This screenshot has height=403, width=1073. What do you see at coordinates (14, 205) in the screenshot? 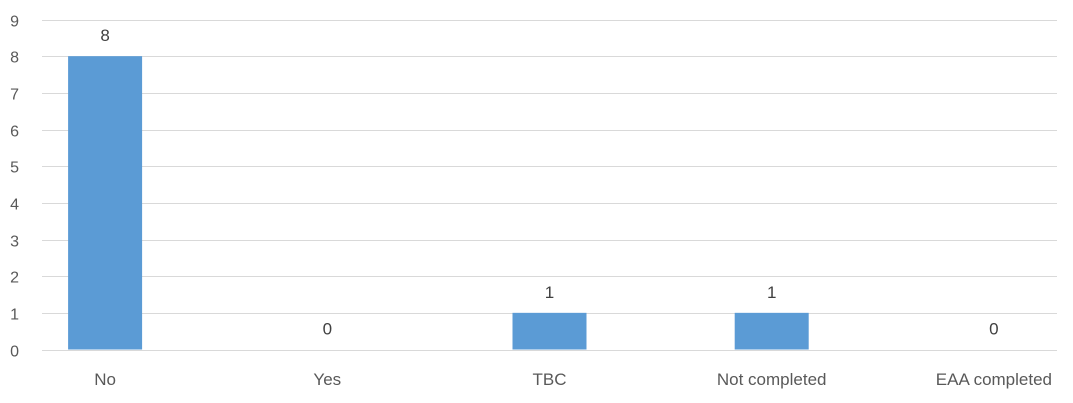
I see `y-tick-label: 4` at bounding box center [14, 205].